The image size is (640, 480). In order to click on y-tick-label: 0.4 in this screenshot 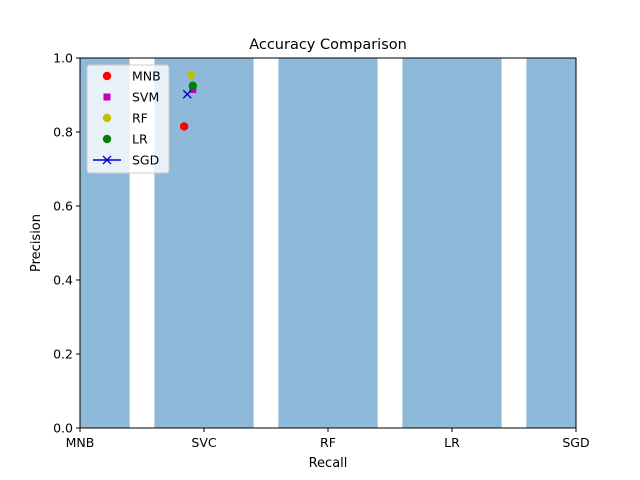, I will do `click(63, 280)`.